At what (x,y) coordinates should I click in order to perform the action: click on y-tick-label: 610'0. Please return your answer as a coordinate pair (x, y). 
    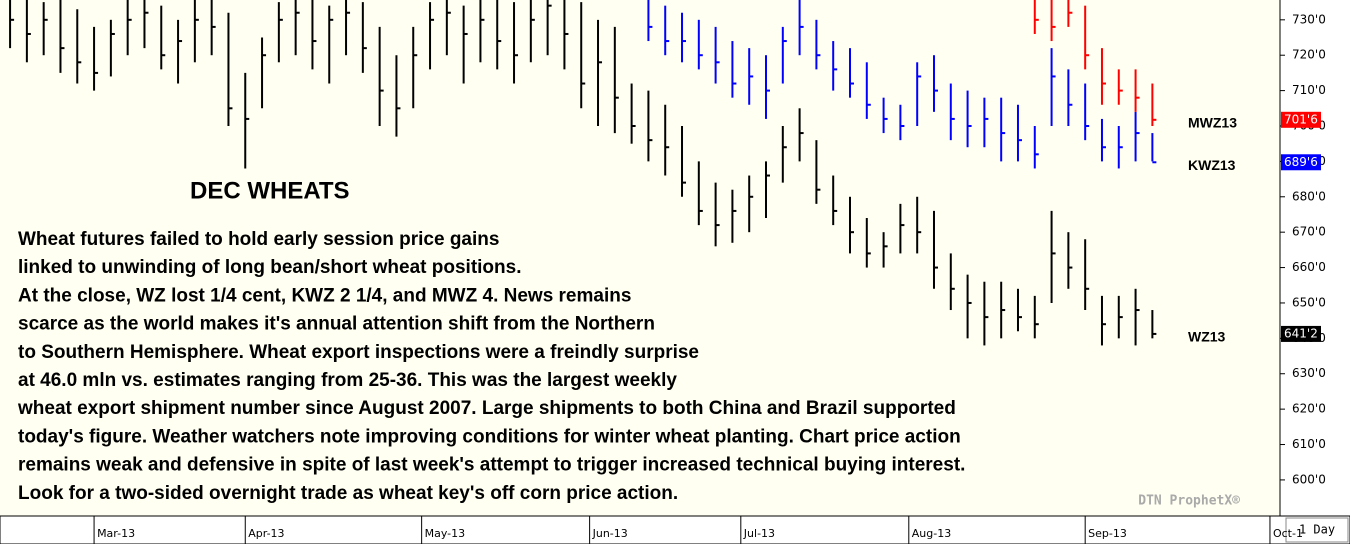
    Looking at the image, I should click on (1309, 444).